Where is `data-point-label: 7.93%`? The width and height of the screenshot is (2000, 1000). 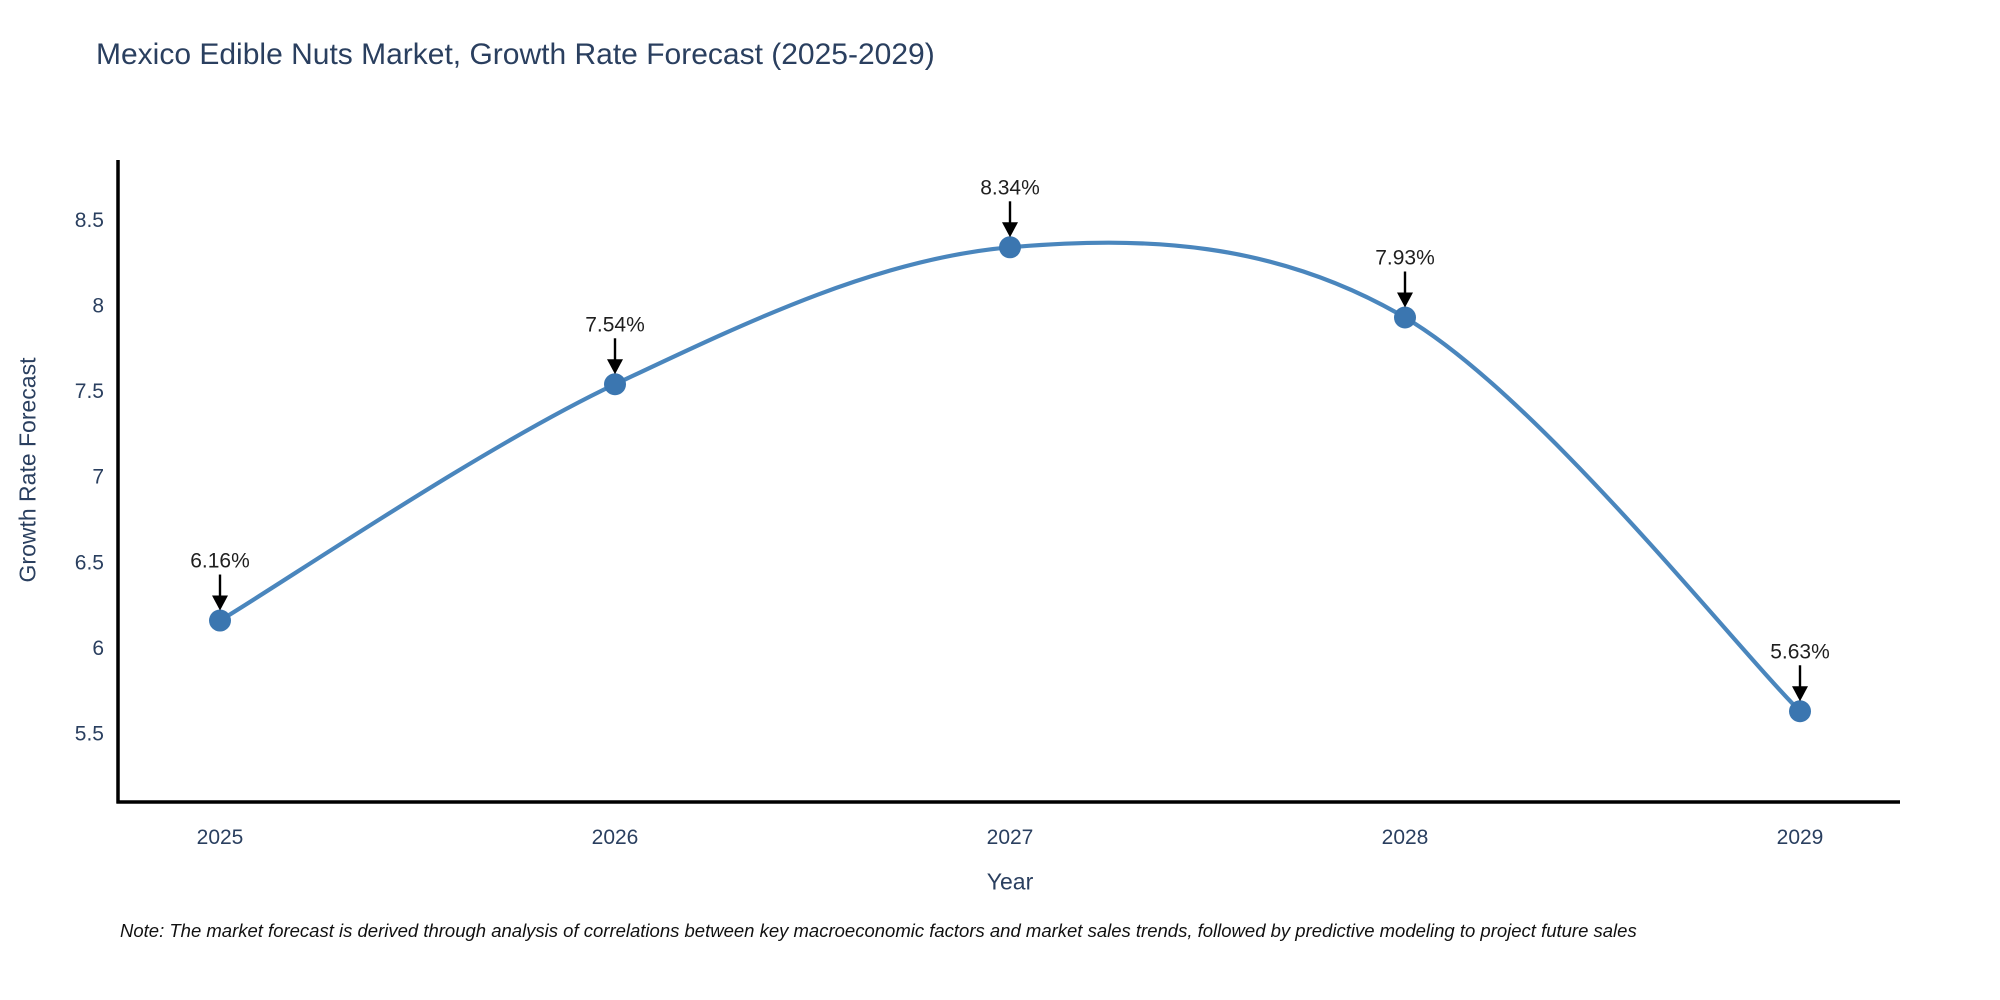
data-point-label: 7.93% is located at coordinates (1405, 258).